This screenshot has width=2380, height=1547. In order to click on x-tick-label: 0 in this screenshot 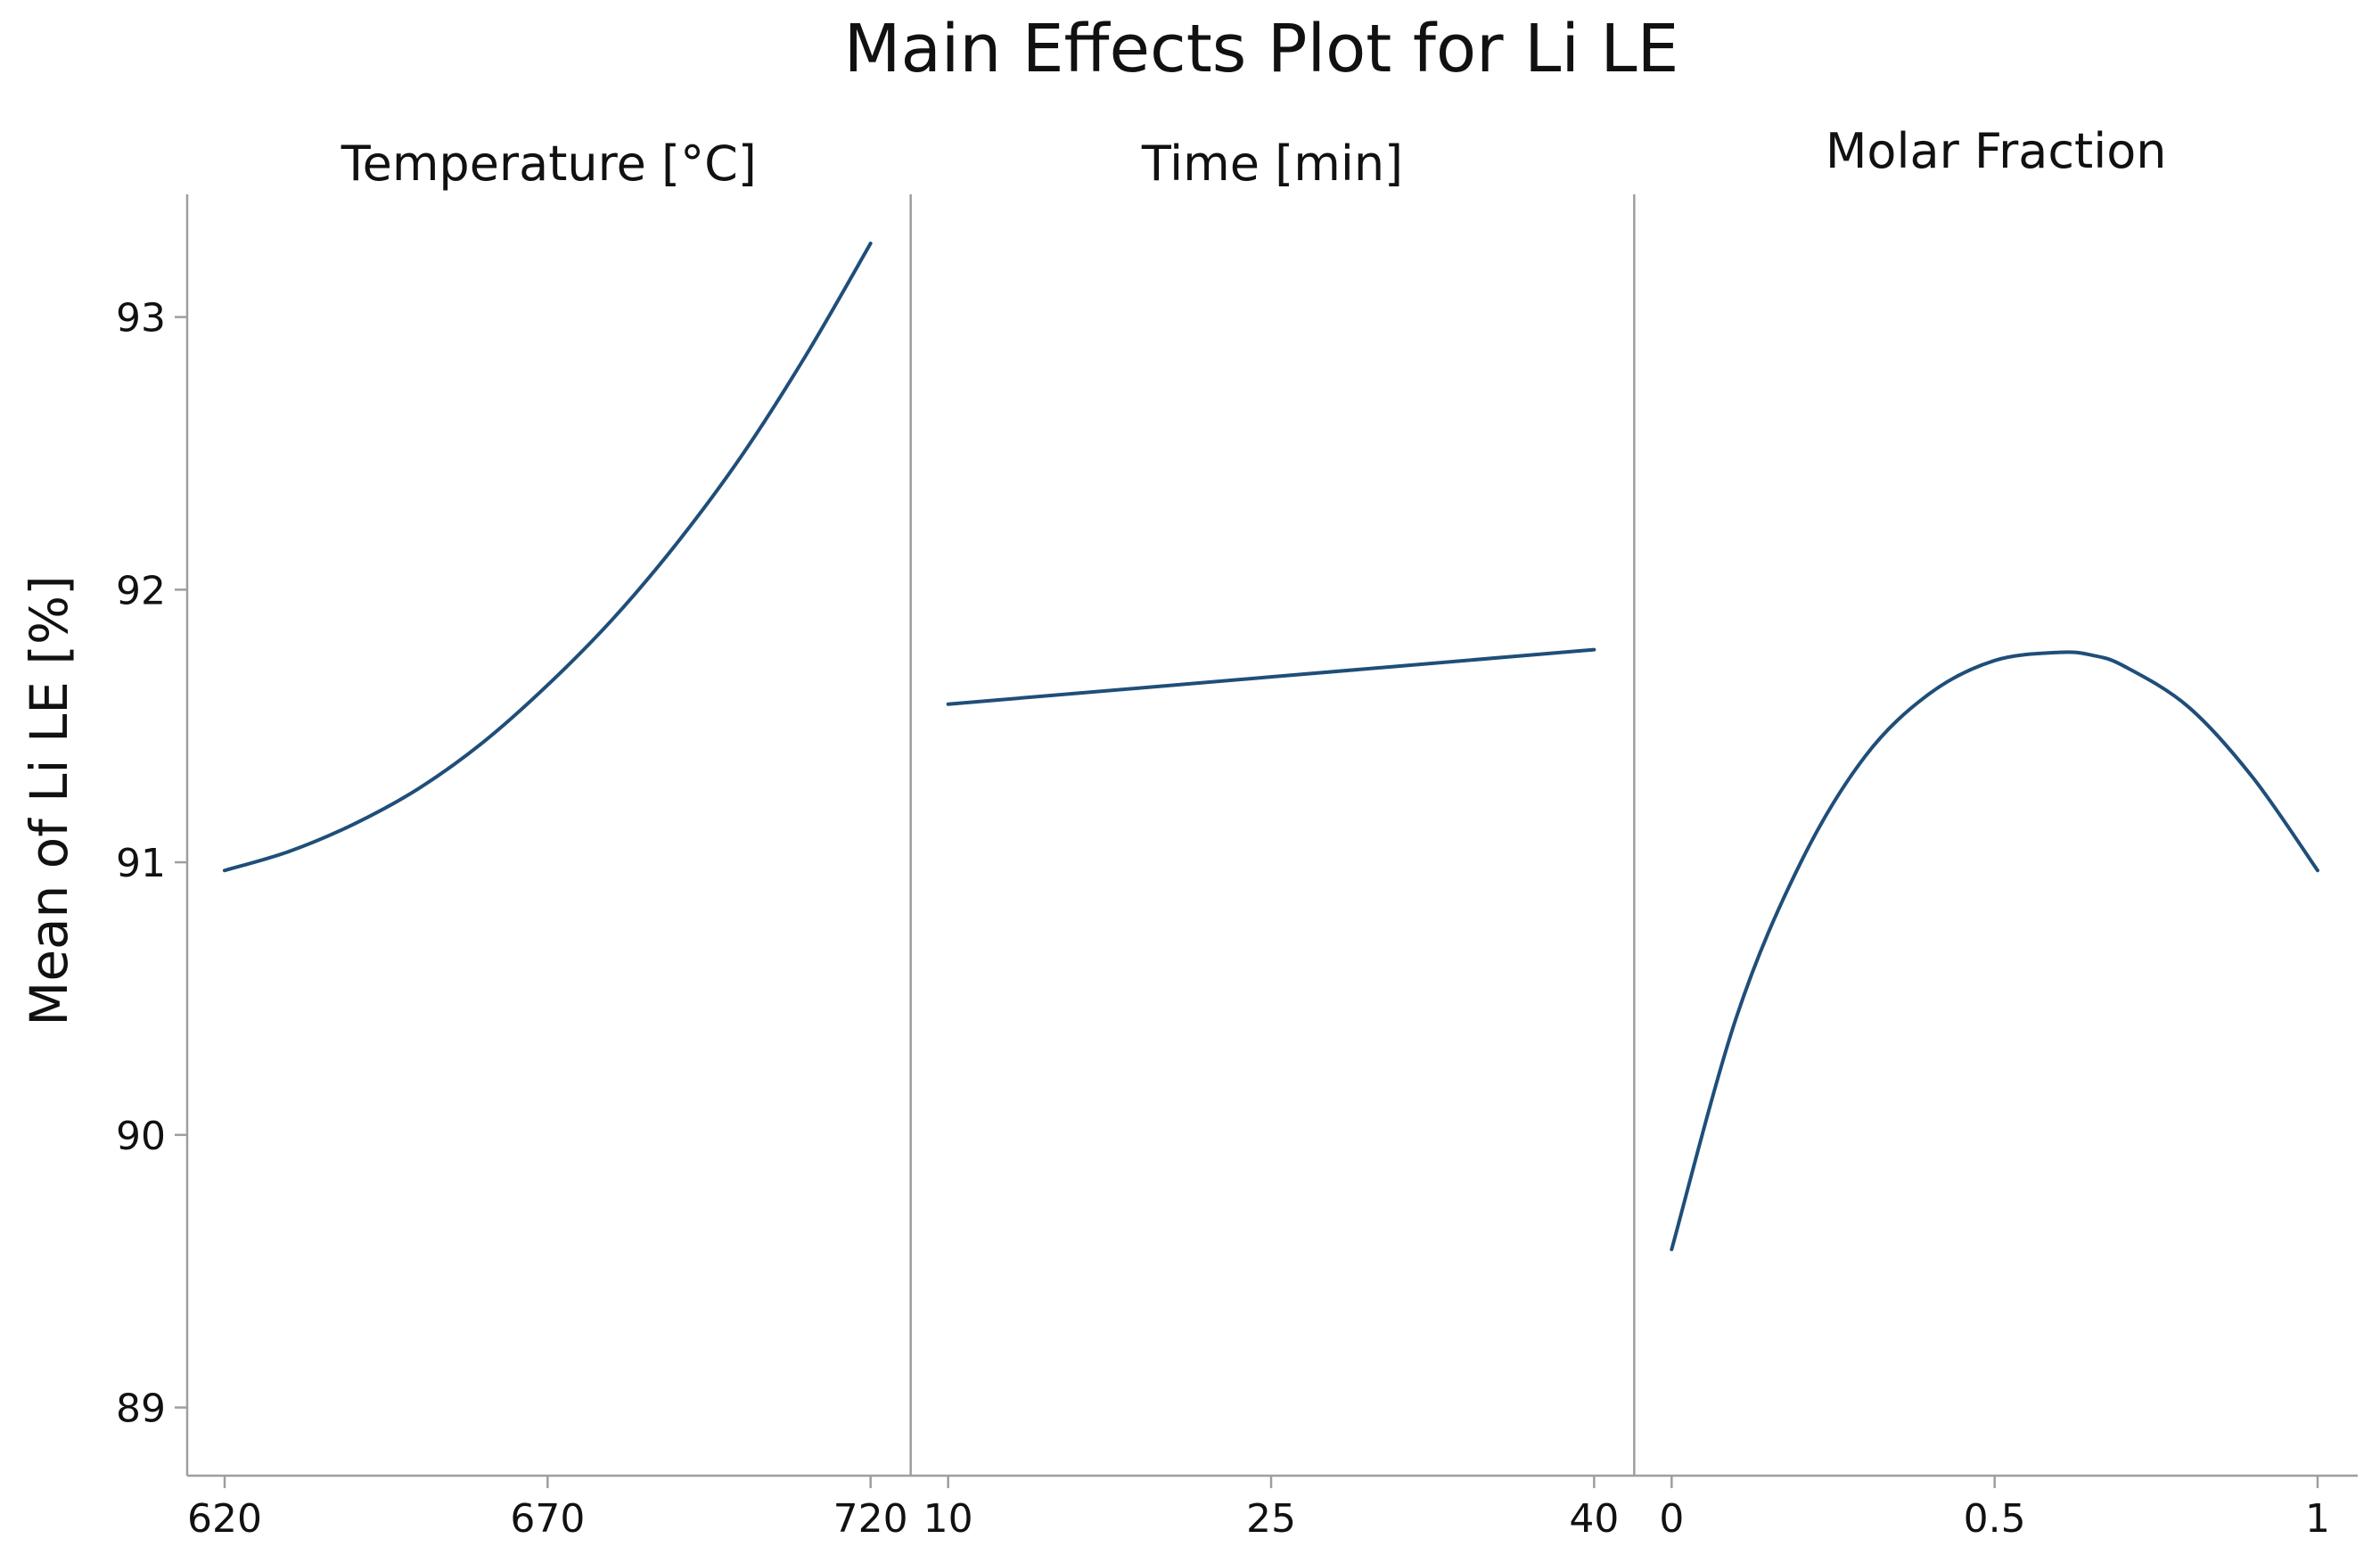, I will do `click(1671, 1519)`.